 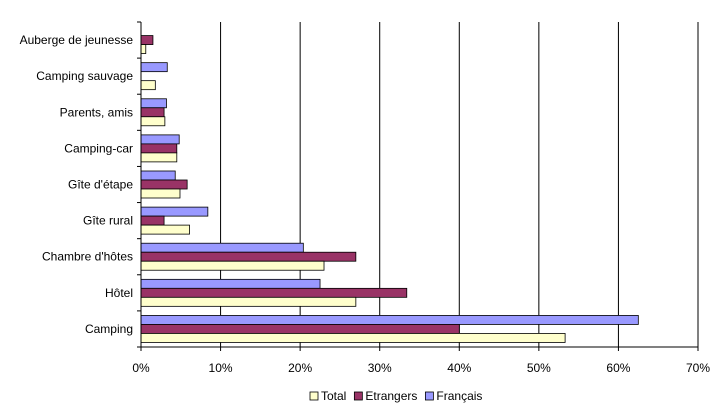 What do you see at coordinates (300, 368) in the screenshot?
I see `x-tick-label: 20%` at bounding box center [300, 368].